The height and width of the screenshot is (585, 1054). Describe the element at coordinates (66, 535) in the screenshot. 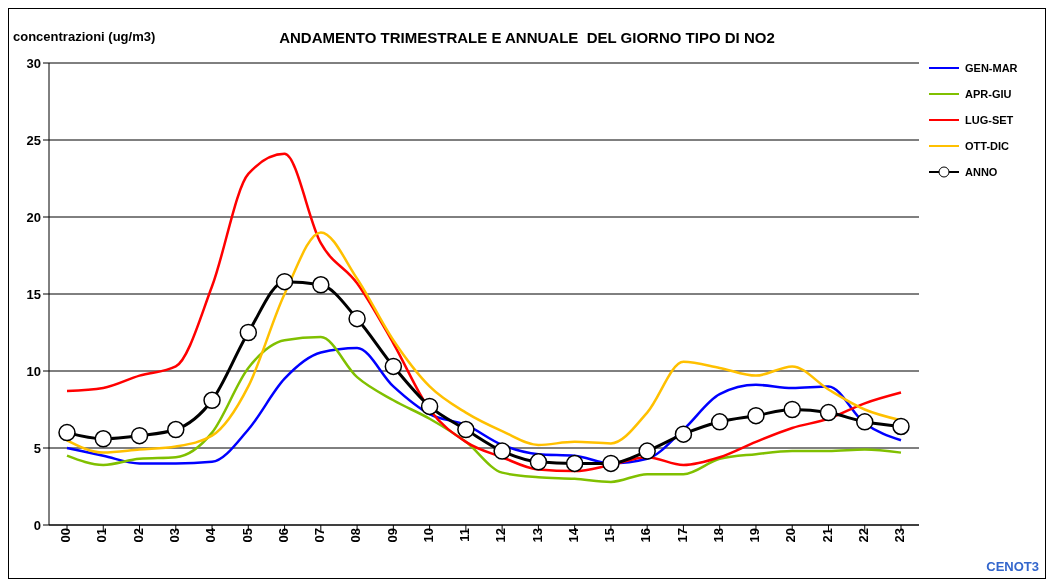

I see `x-tick-label: 00` at that location.